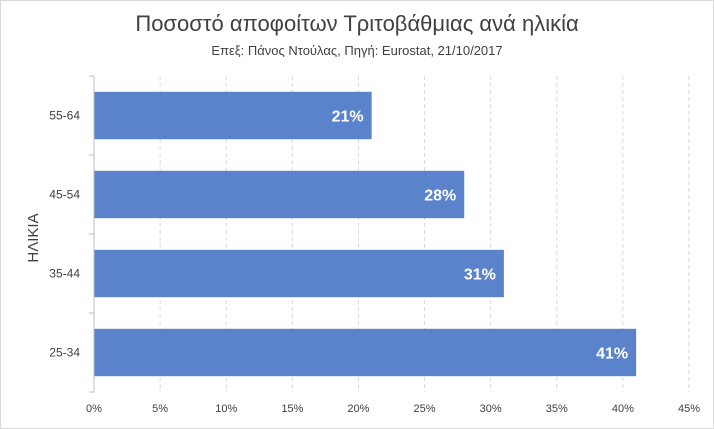 Image resolution: width=714 pixels, height=429 pixels. Describe the element at coordinates (160, 409) in the screenshot. I see `x-tick-label: 5%` at that location.